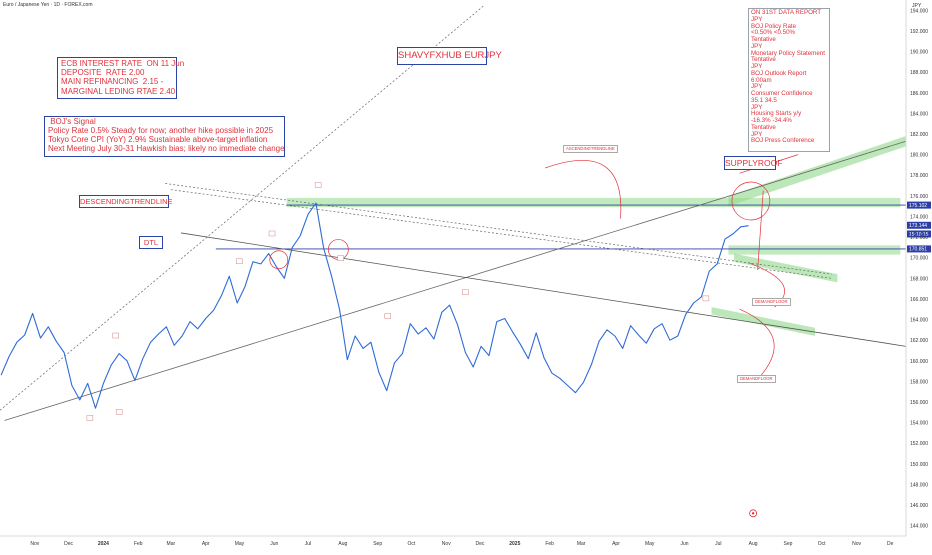 The image size is (932, 555). I want to click on y-tick-label: 194.000, so click(919, 11).